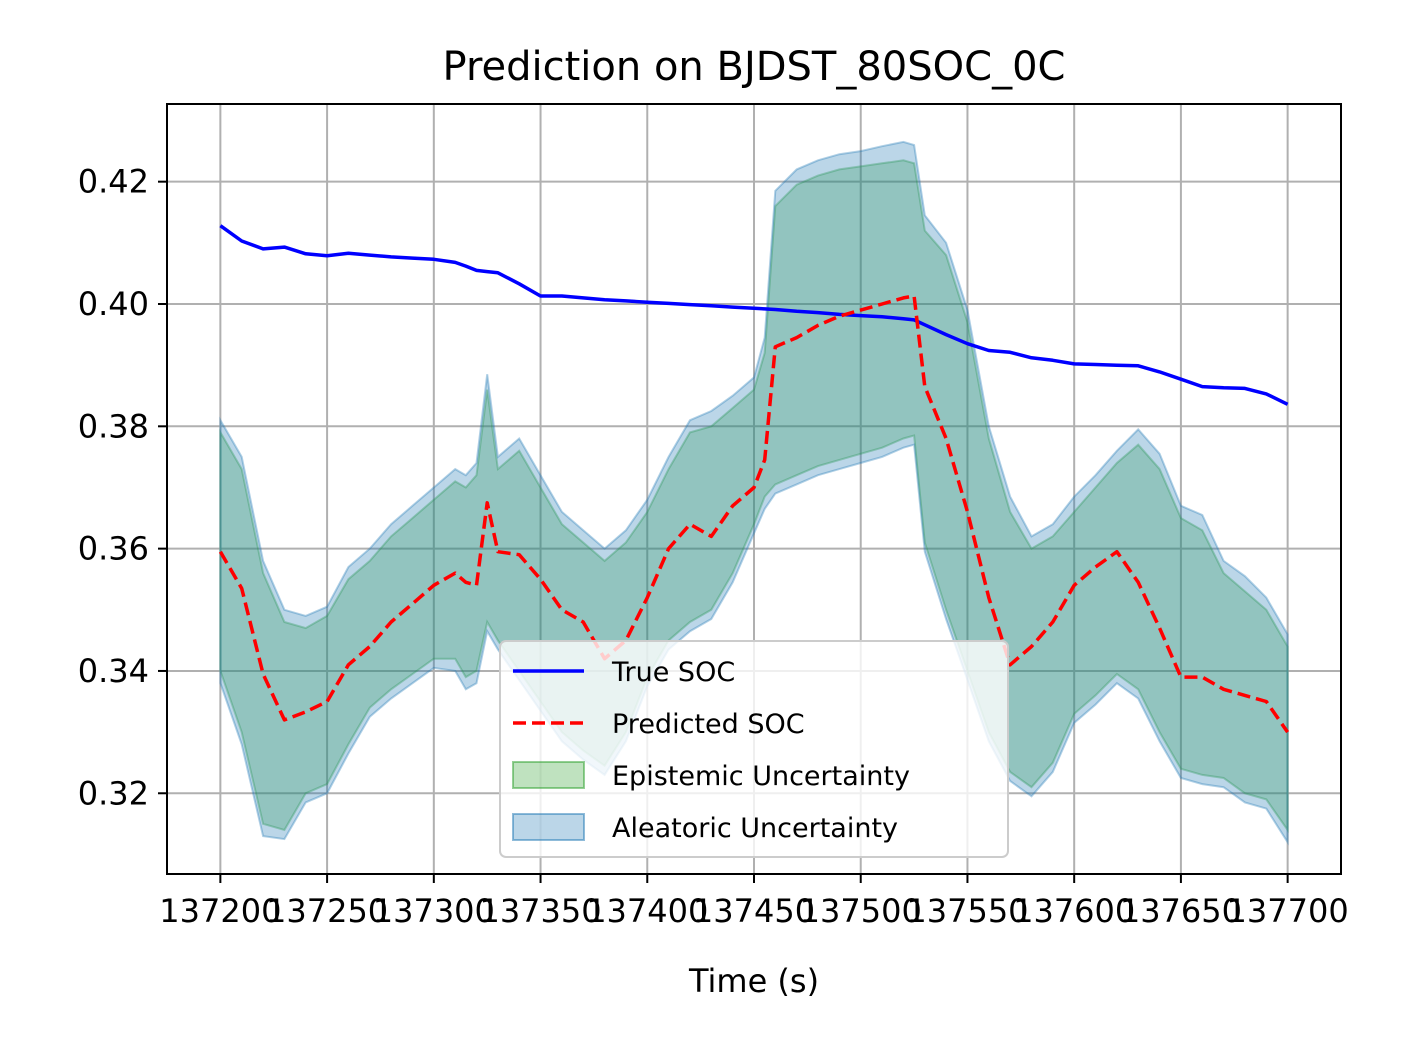 This screenshot has height=1050, width=1416. Describe the element at coordinates (220, 911) in the screenshot. I see `x-tick-label: 137200` at that location.